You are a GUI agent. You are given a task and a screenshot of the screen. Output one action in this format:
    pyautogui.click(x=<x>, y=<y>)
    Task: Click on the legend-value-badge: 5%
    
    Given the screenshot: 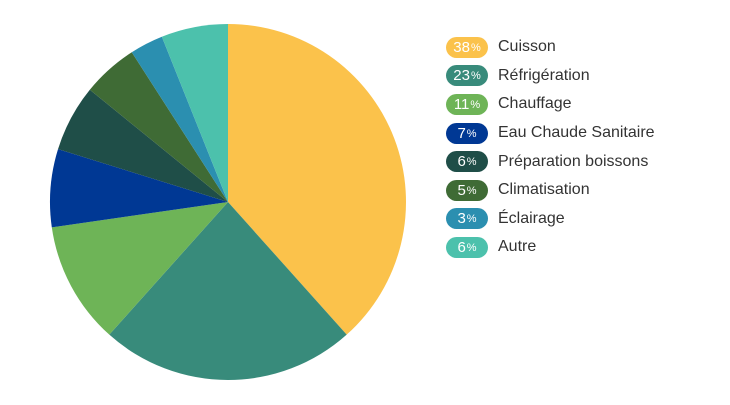 What is the action you would take?
    pyautogui.click(x=467, y=190)
    